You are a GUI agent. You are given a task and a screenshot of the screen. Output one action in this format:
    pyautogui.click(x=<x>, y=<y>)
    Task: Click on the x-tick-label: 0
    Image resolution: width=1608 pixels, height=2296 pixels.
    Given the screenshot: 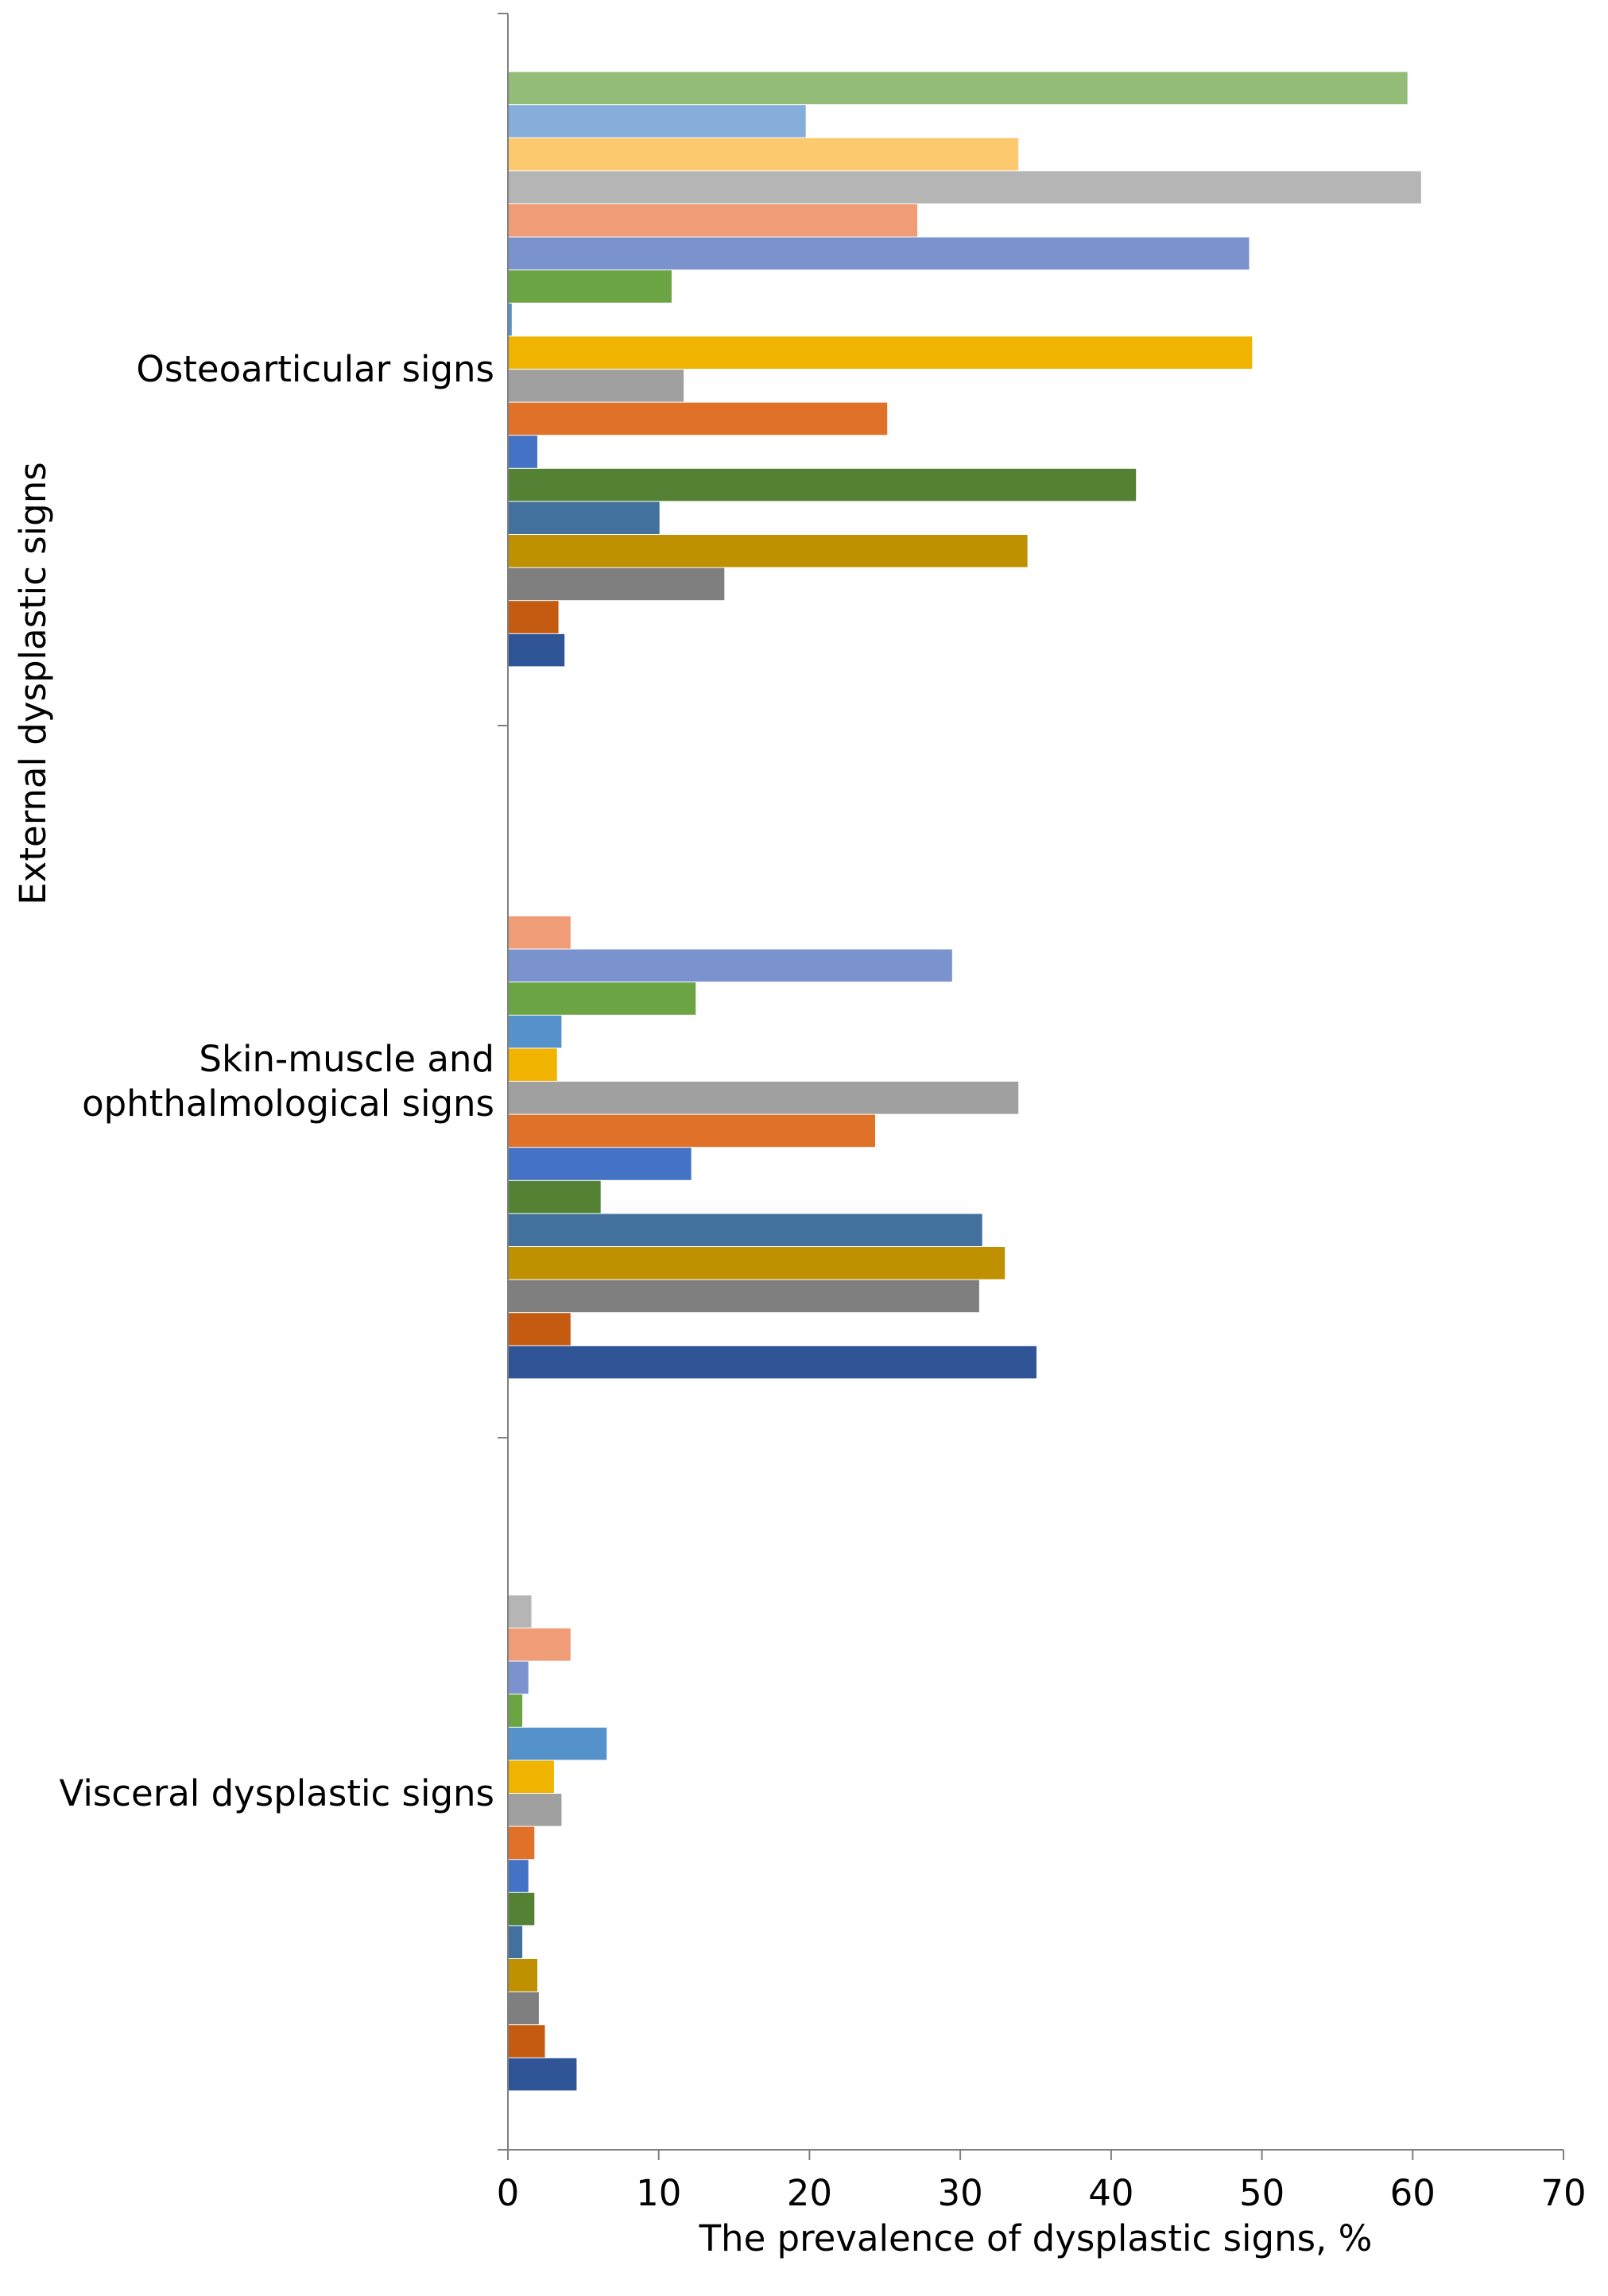 What is the action you would take?
    pyautogui.click(x=508, y=2193)
    